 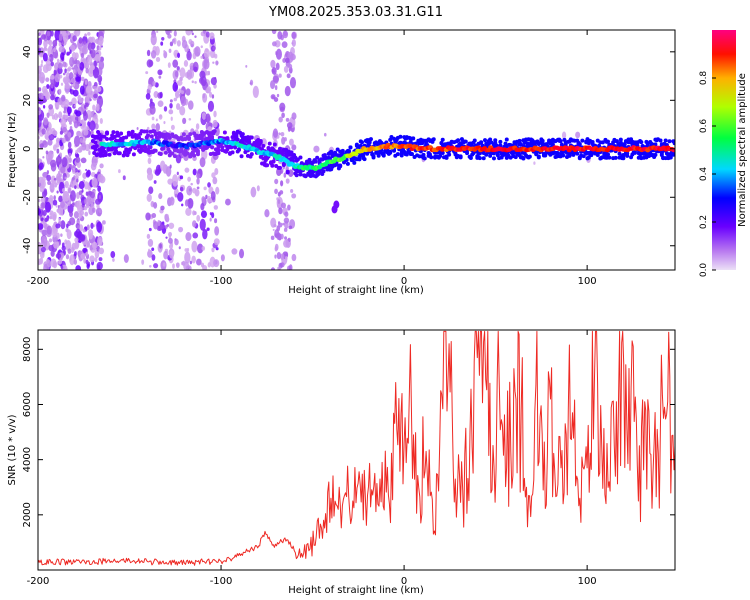 What do you see at coordinates (27, 349) in the screenshot?
I see `bottom-ytick-label: 8000` at bounding box center [27, 349].